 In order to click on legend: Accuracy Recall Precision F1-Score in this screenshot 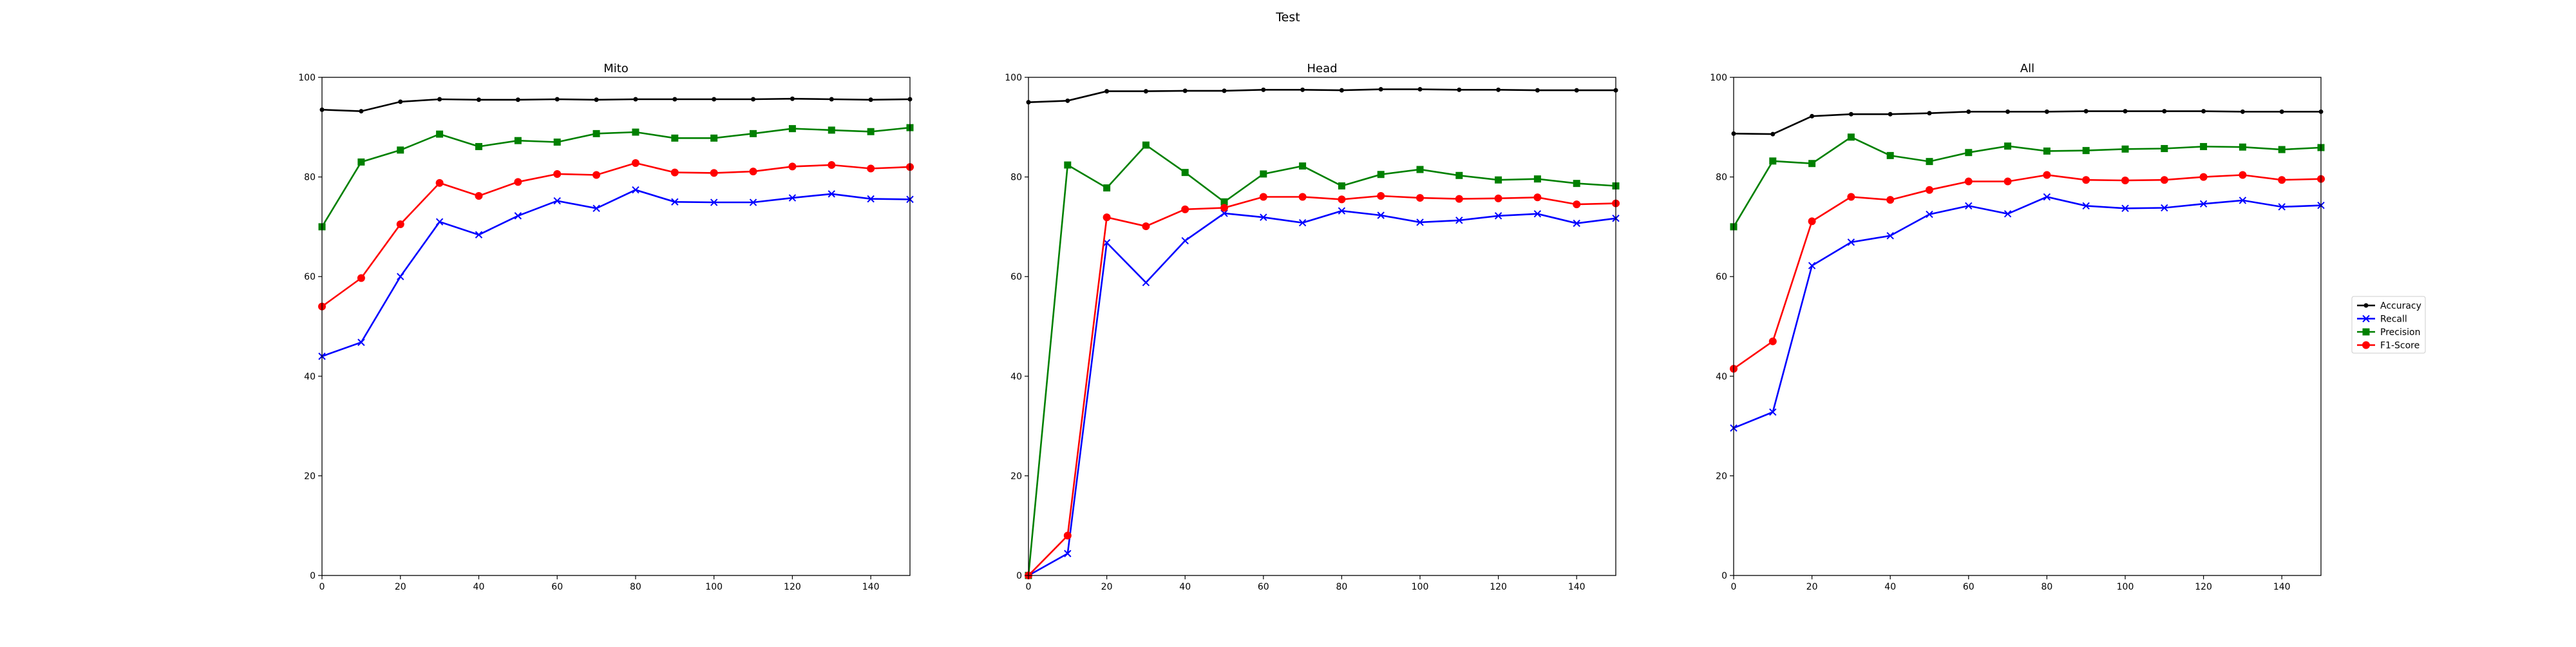, I will do `click(2388, 325)`.